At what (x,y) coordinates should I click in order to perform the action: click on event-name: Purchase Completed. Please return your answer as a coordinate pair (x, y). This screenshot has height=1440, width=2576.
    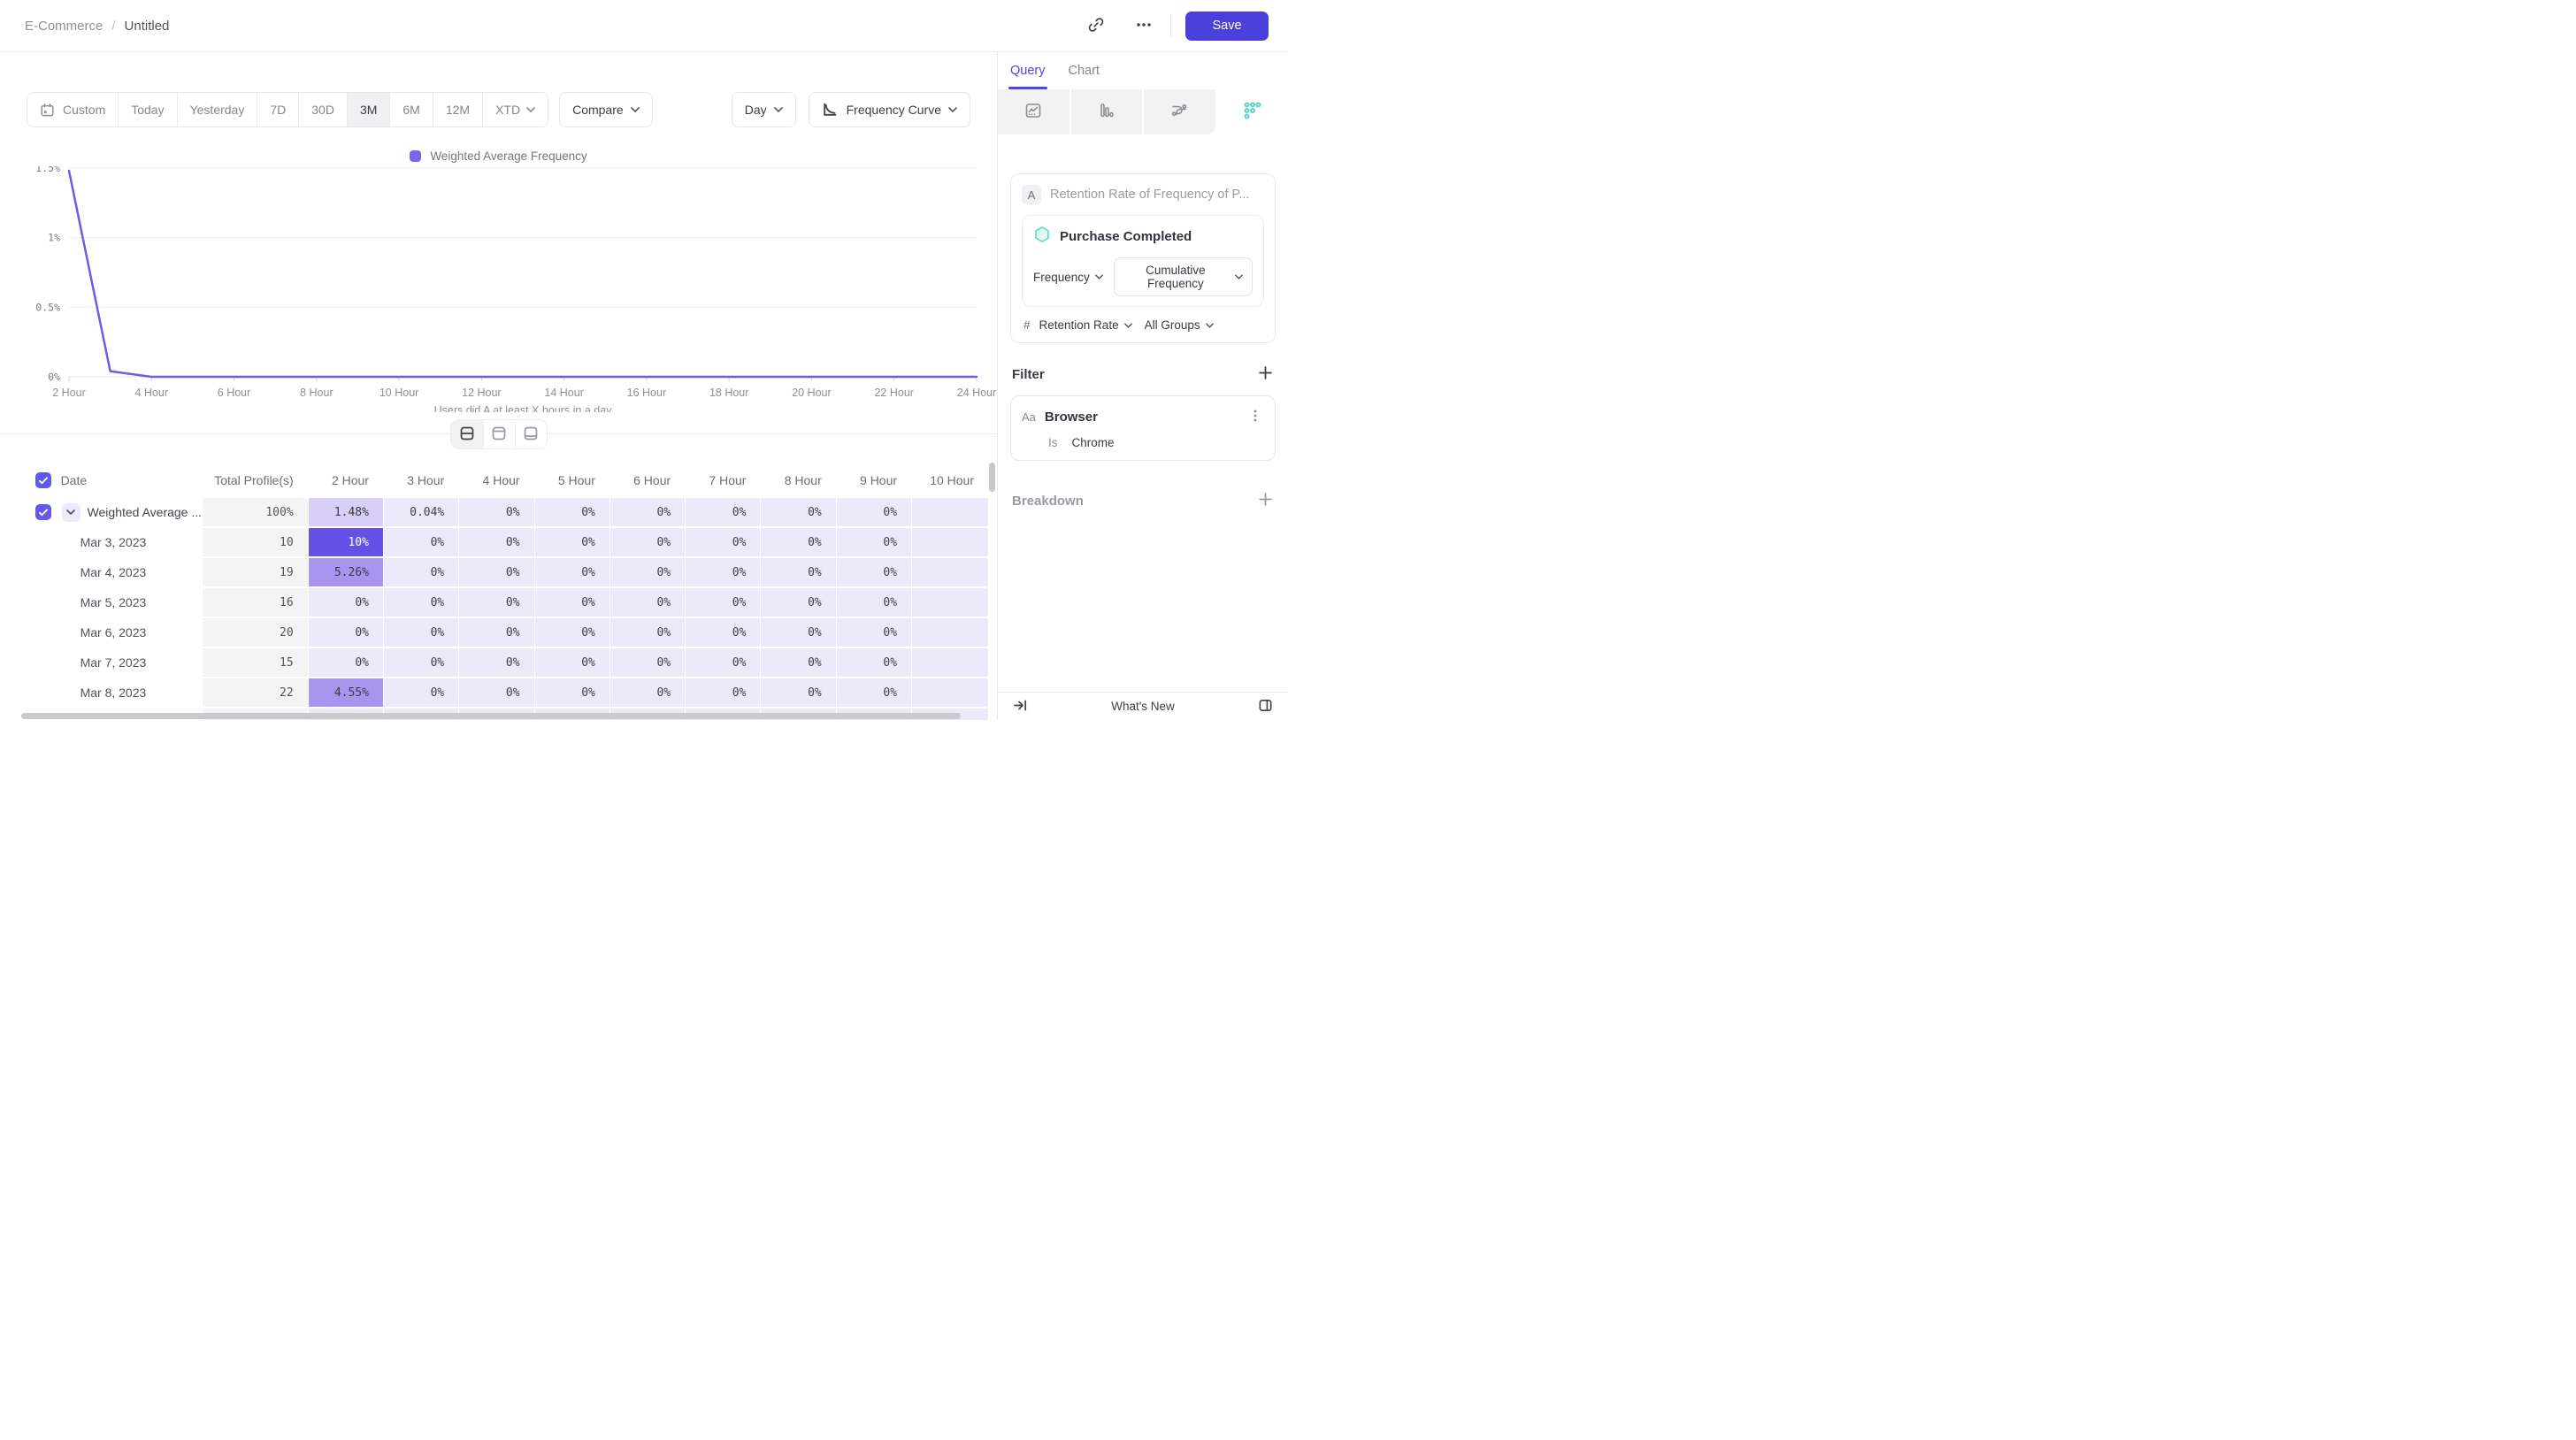
    Looking at the image, I should click on (1126, 236).